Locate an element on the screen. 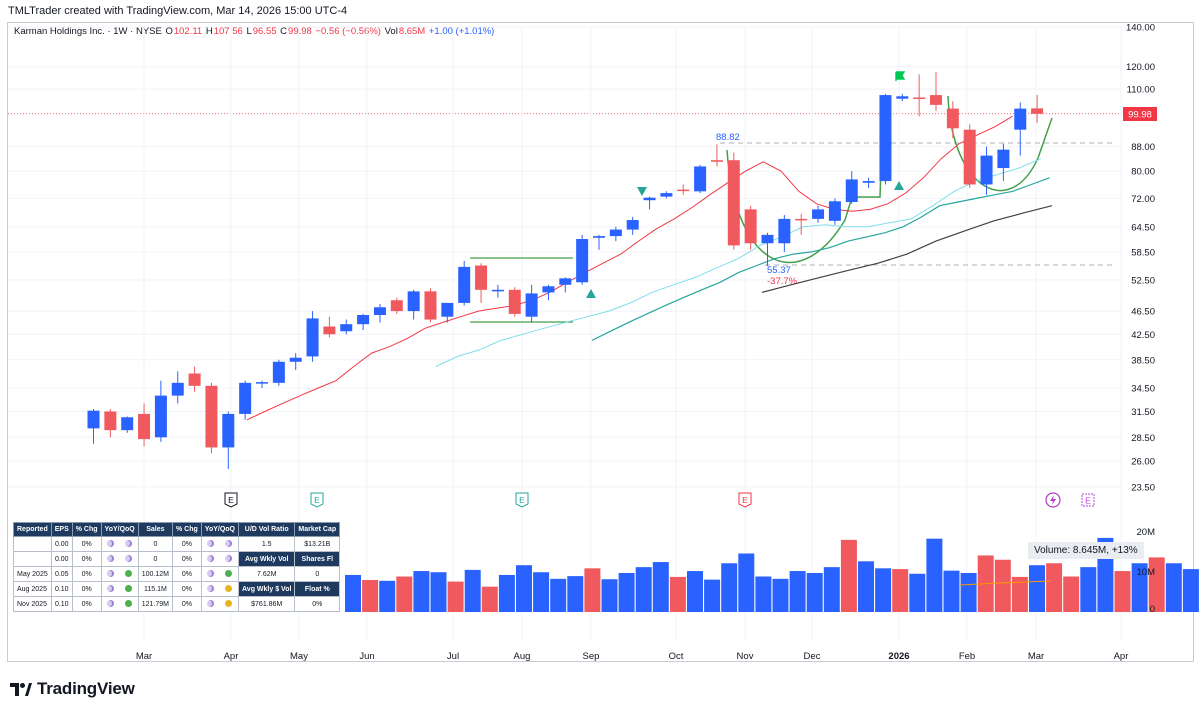 The height and width of the screenshot is (710, 1200). metric-label-cell: $761.86M is located at coordinates (267, 604).